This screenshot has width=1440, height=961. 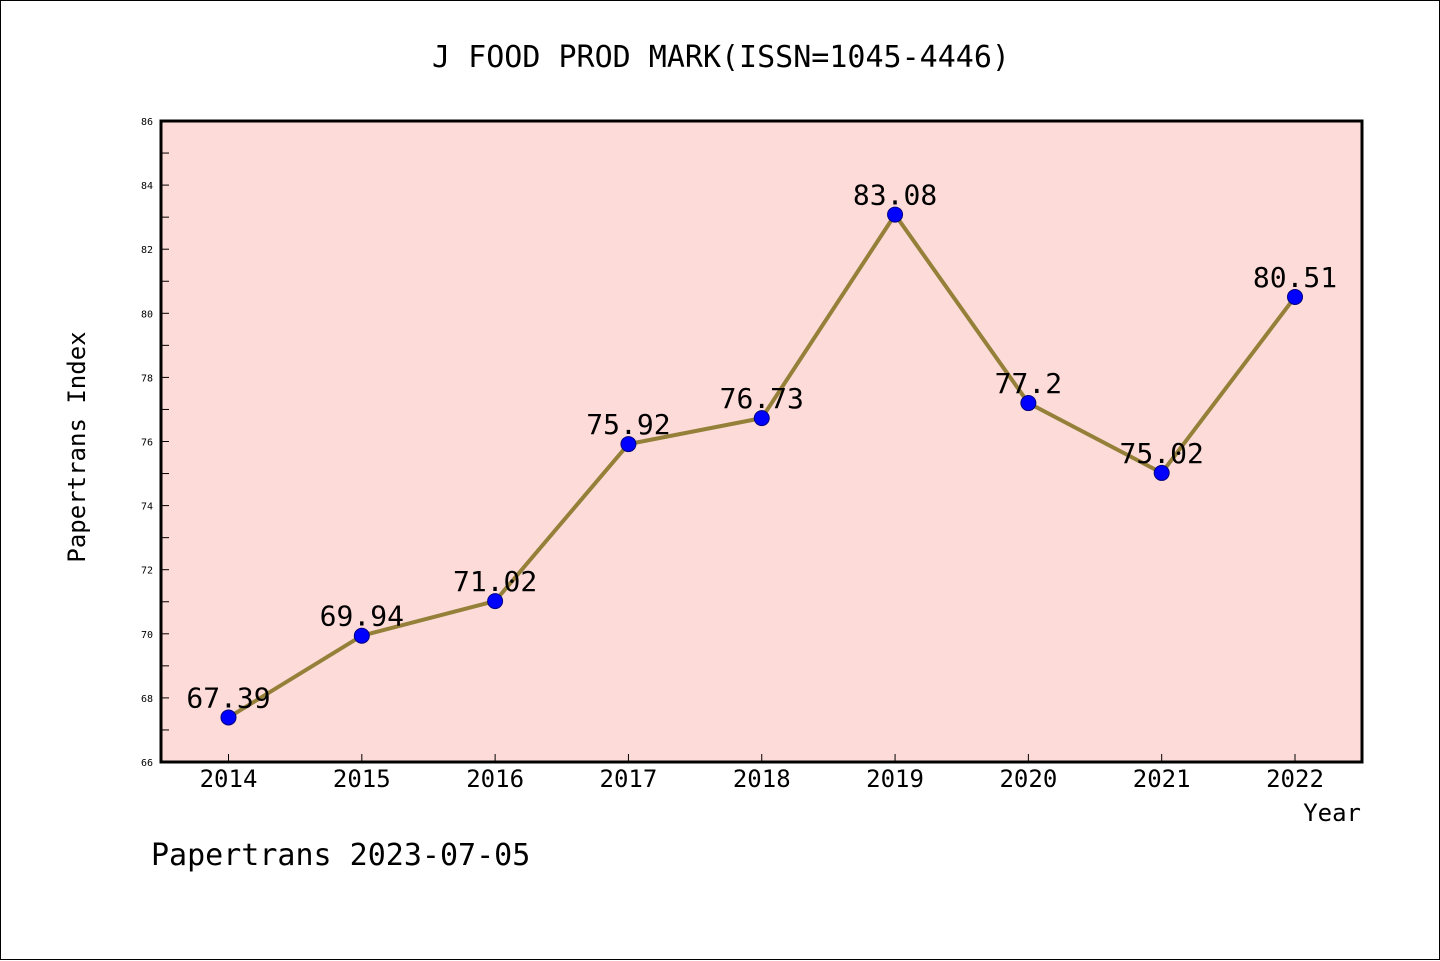 I want to click on y-axis: 66 68 70 72 74 76 78 80 82 84 86, so click(x=155, y=443).